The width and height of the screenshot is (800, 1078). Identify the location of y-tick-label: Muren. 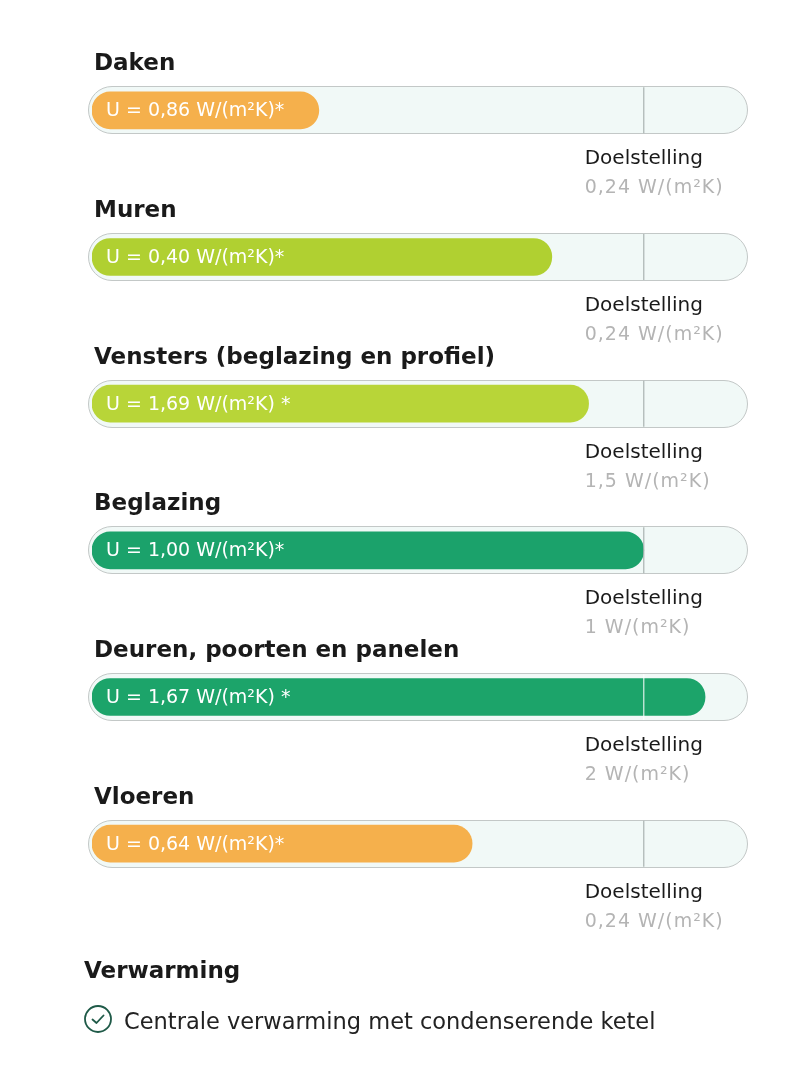
(135, 209).